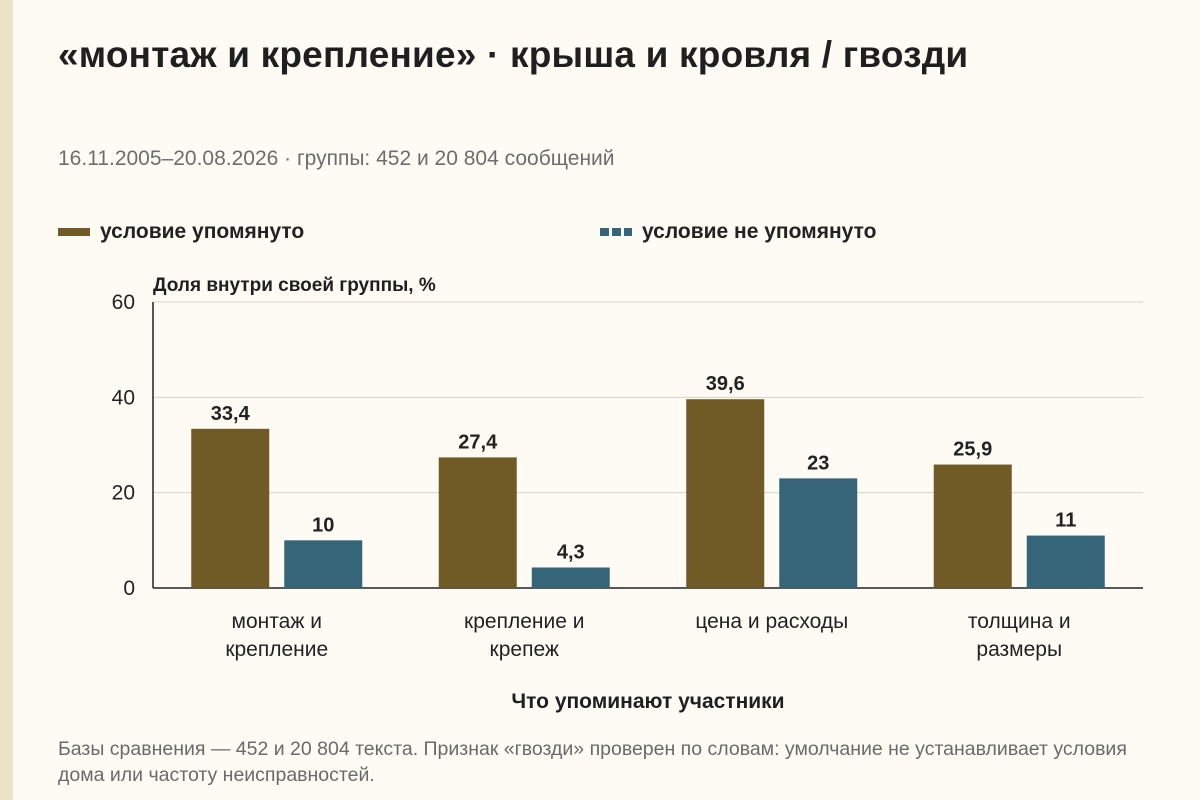  I want to click on data-label-mentioned-0: 33,4, so click(231, 414).